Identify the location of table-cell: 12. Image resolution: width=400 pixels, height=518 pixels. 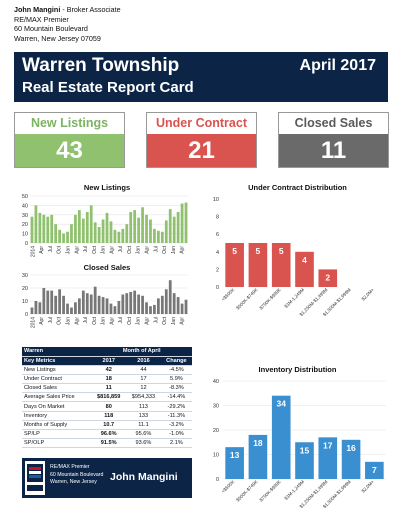
(143, 388).